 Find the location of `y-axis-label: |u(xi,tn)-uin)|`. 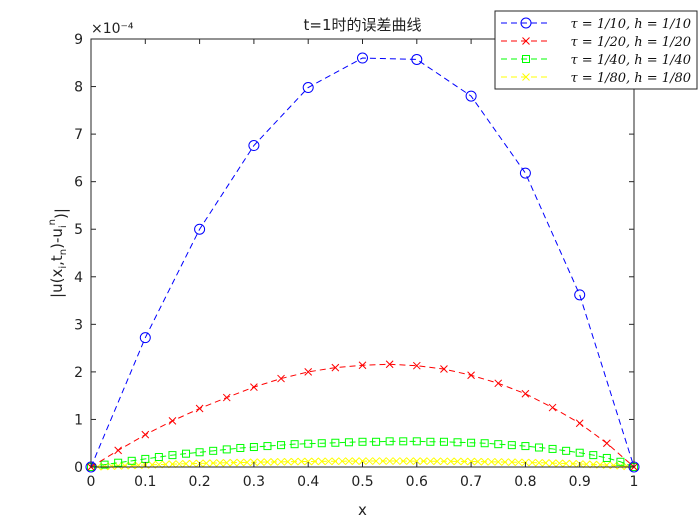

y-axis-label: |u(xi,tn)-uin)| is located at coordinates (58, 253).